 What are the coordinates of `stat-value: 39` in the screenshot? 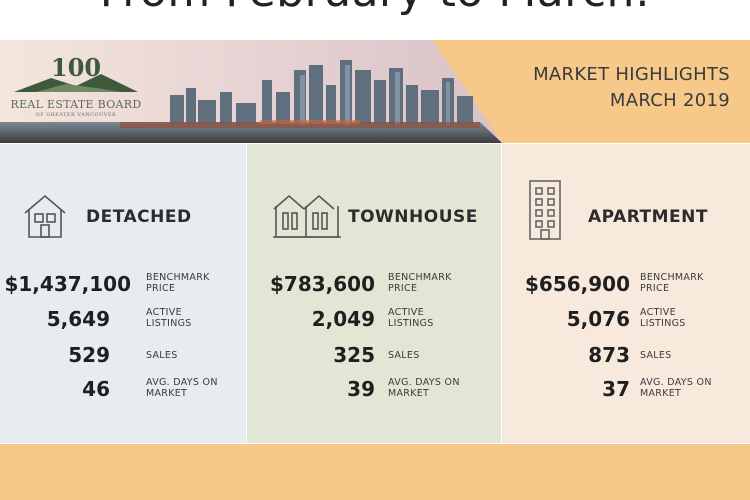 It's located at (361, 389).